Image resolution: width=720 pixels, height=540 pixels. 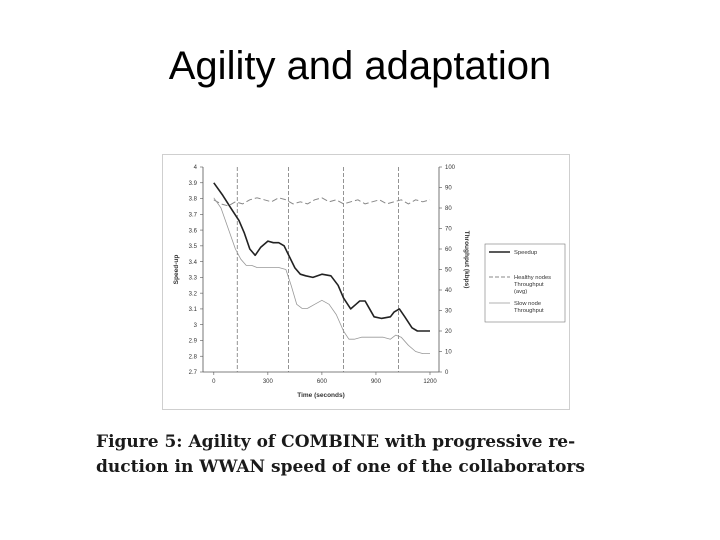 What do you see at coordinates (532, 278) in the screenshot?
I see `legend-label-line: Healthy nodes` at bounding box center [532, 278].